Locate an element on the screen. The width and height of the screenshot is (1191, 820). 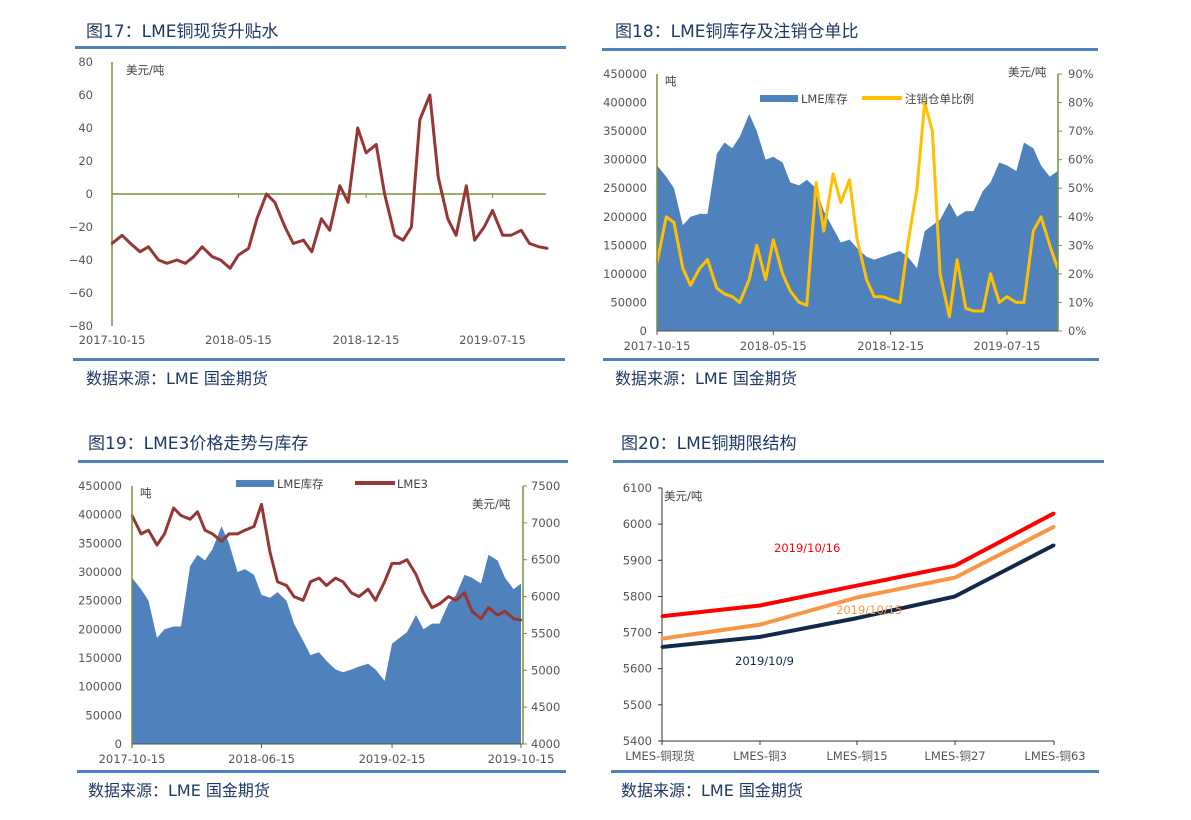
y-tick-label: −40 is located at coordinates (81, 260).